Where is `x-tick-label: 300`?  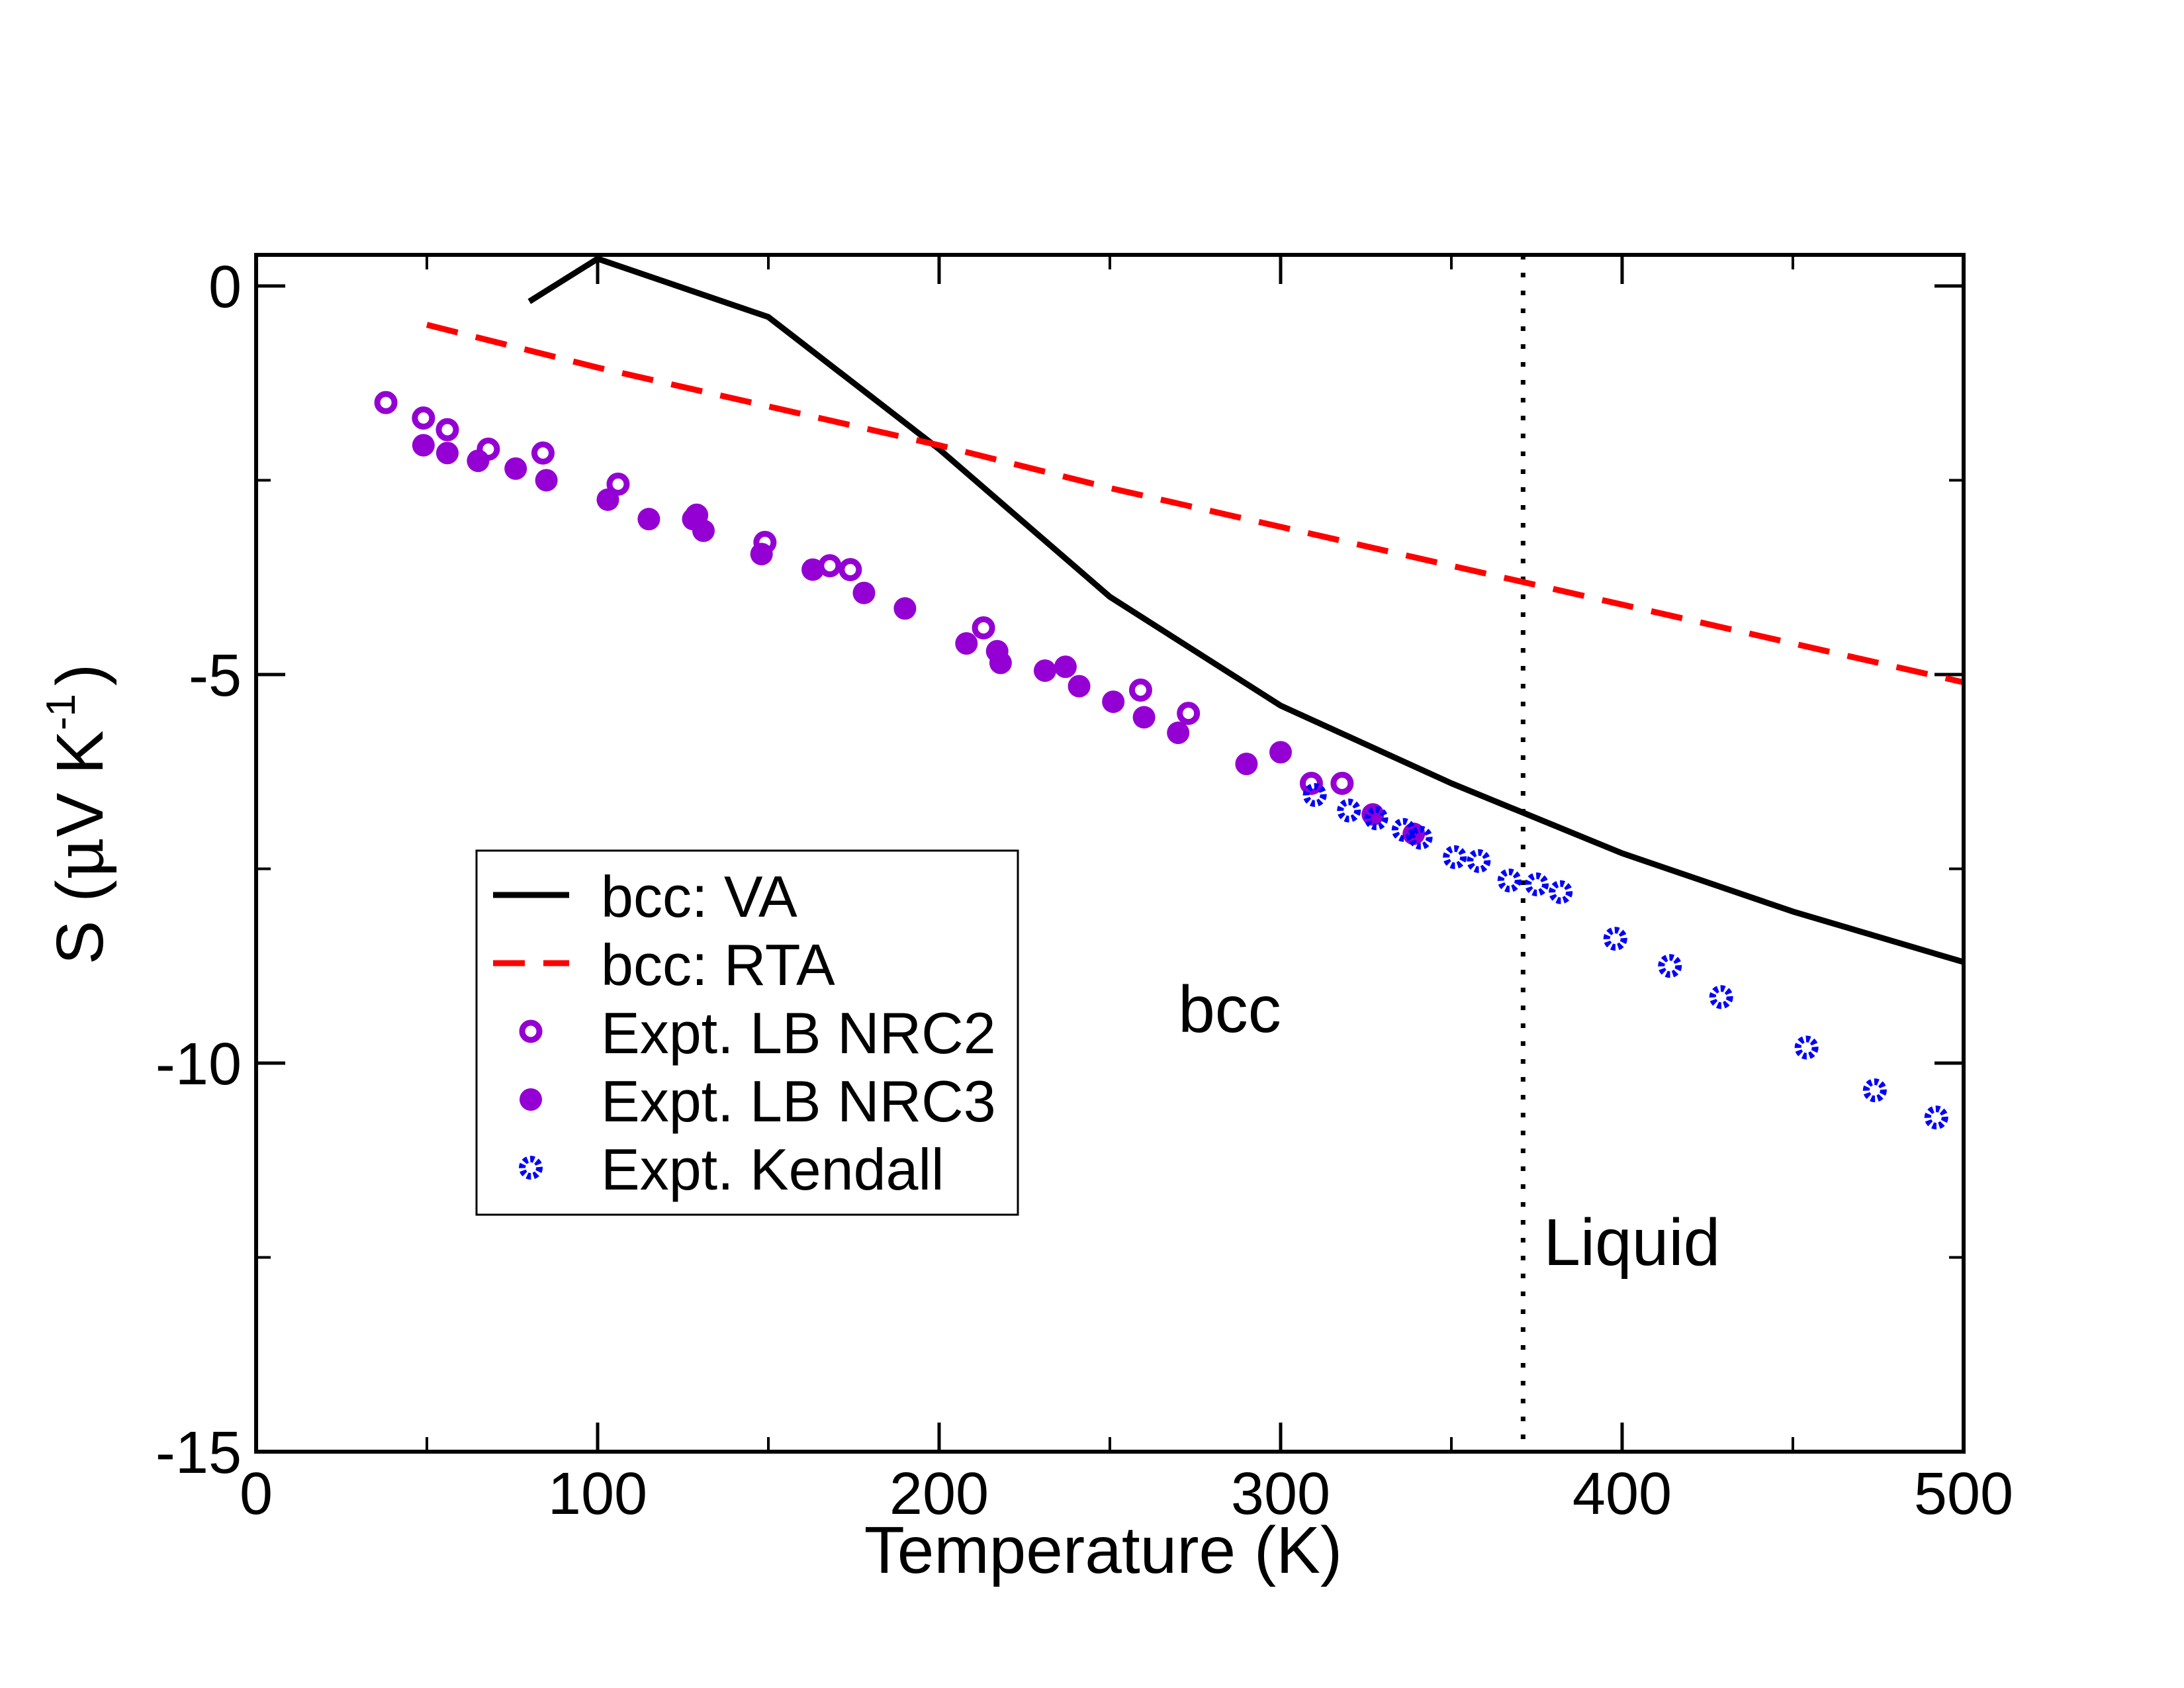 x-tick-label: 300 is located at coordinates (1280, 1494).